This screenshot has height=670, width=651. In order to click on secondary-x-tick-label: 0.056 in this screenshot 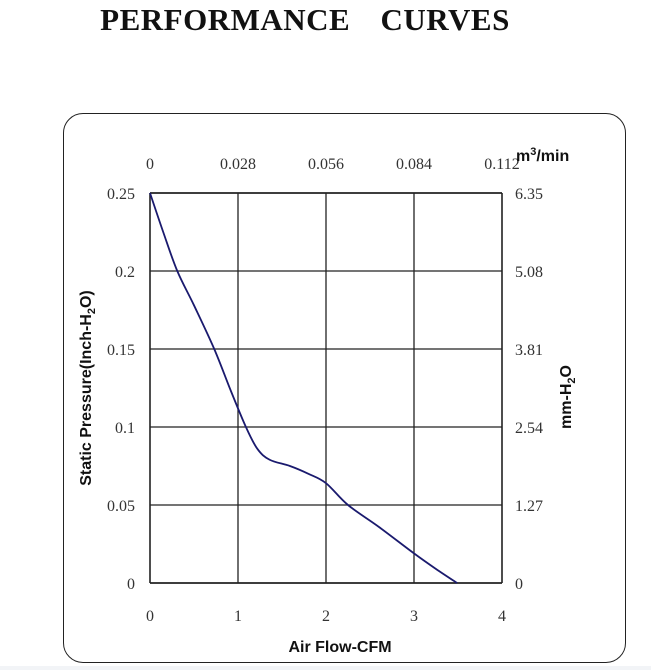, I will do `click(326, 164)`.